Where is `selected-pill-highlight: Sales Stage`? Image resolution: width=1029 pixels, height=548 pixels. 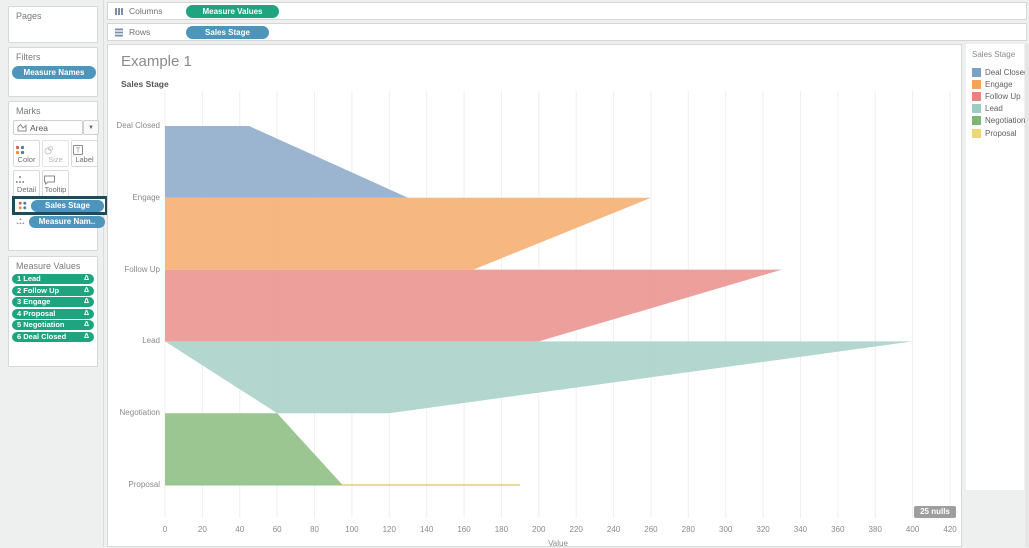 selected-pill-highlight: Sales Stage is located at coordinates (60, 205).